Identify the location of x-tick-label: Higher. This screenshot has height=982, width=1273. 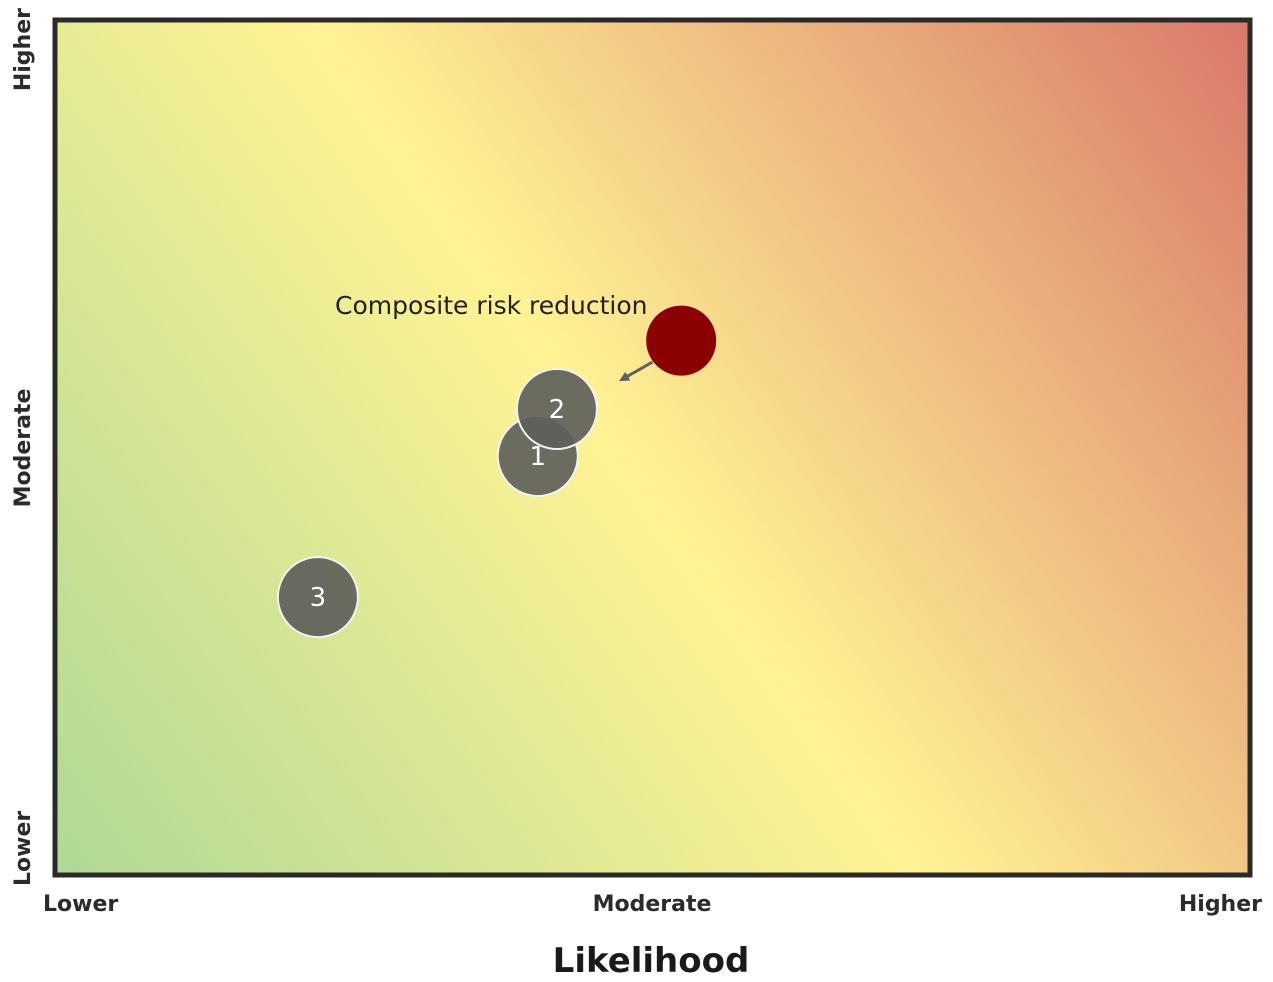
(1220, 904).